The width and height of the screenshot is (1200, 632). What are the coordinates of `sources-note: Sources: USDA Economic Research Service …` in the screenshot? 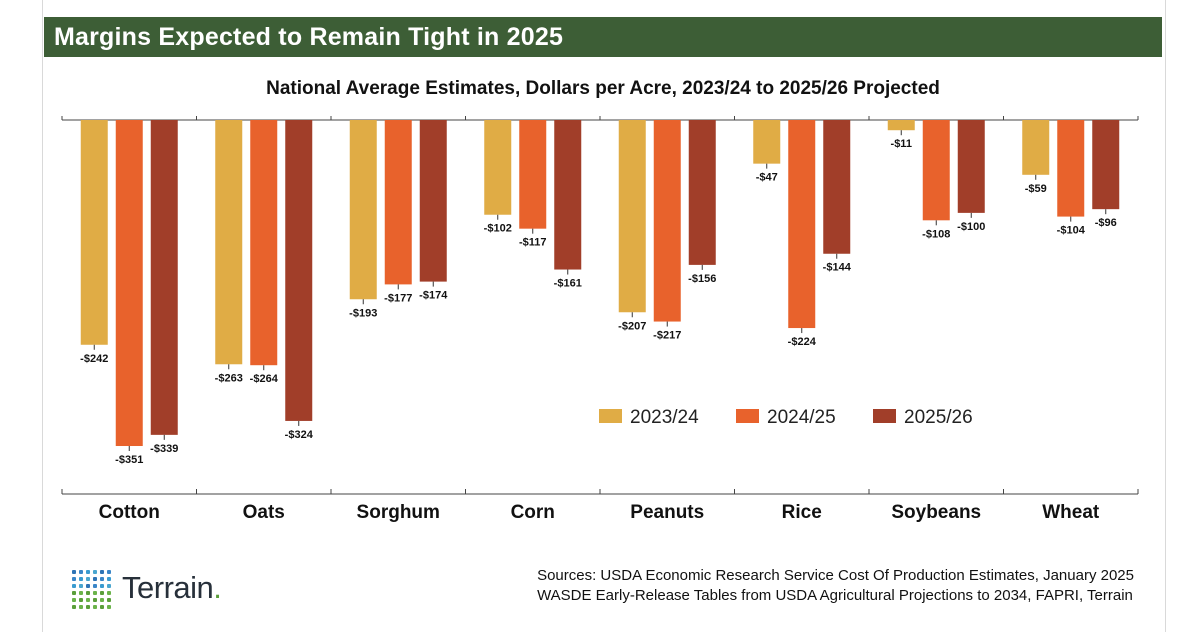 It's located at (835, 586).